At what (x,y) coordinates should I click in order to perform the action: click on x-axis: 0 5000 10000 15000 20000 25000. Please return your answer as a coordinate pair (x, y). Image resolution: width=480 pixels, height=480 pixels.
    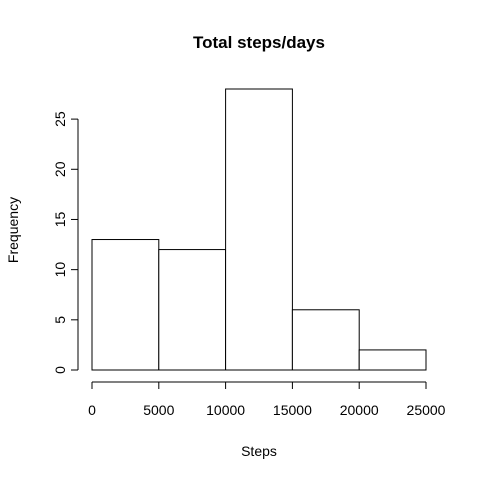
    Looking at the image, I should click on (267, 399).